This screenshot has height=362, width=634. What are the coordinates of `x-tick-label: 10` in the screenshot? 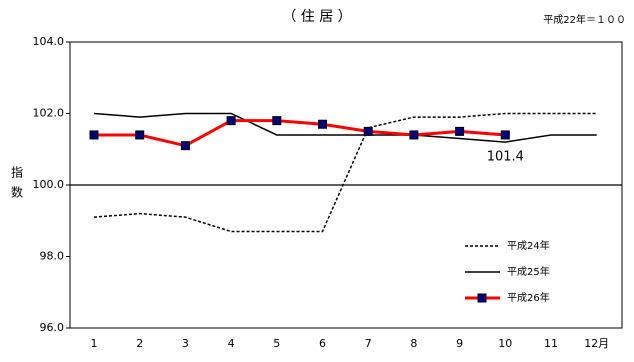 It's located at (505, 343).